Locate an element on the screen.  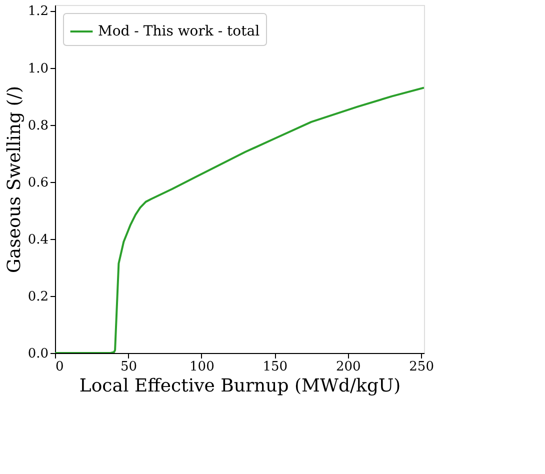
y-axis-title: Gaseous Swelling (/) is located at coordinates (14, 179).